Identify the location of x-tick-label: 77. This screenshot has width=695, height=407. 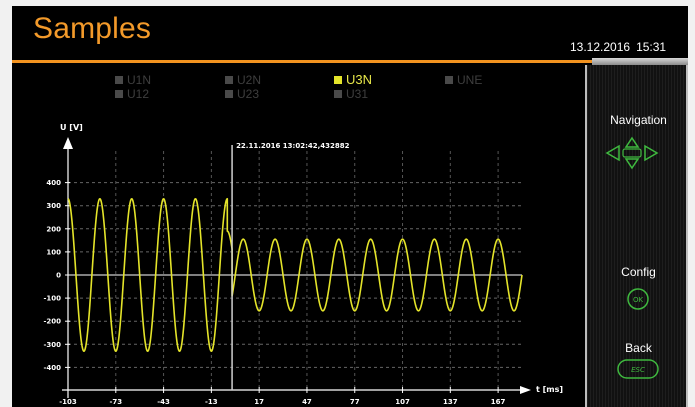
(355, 402).